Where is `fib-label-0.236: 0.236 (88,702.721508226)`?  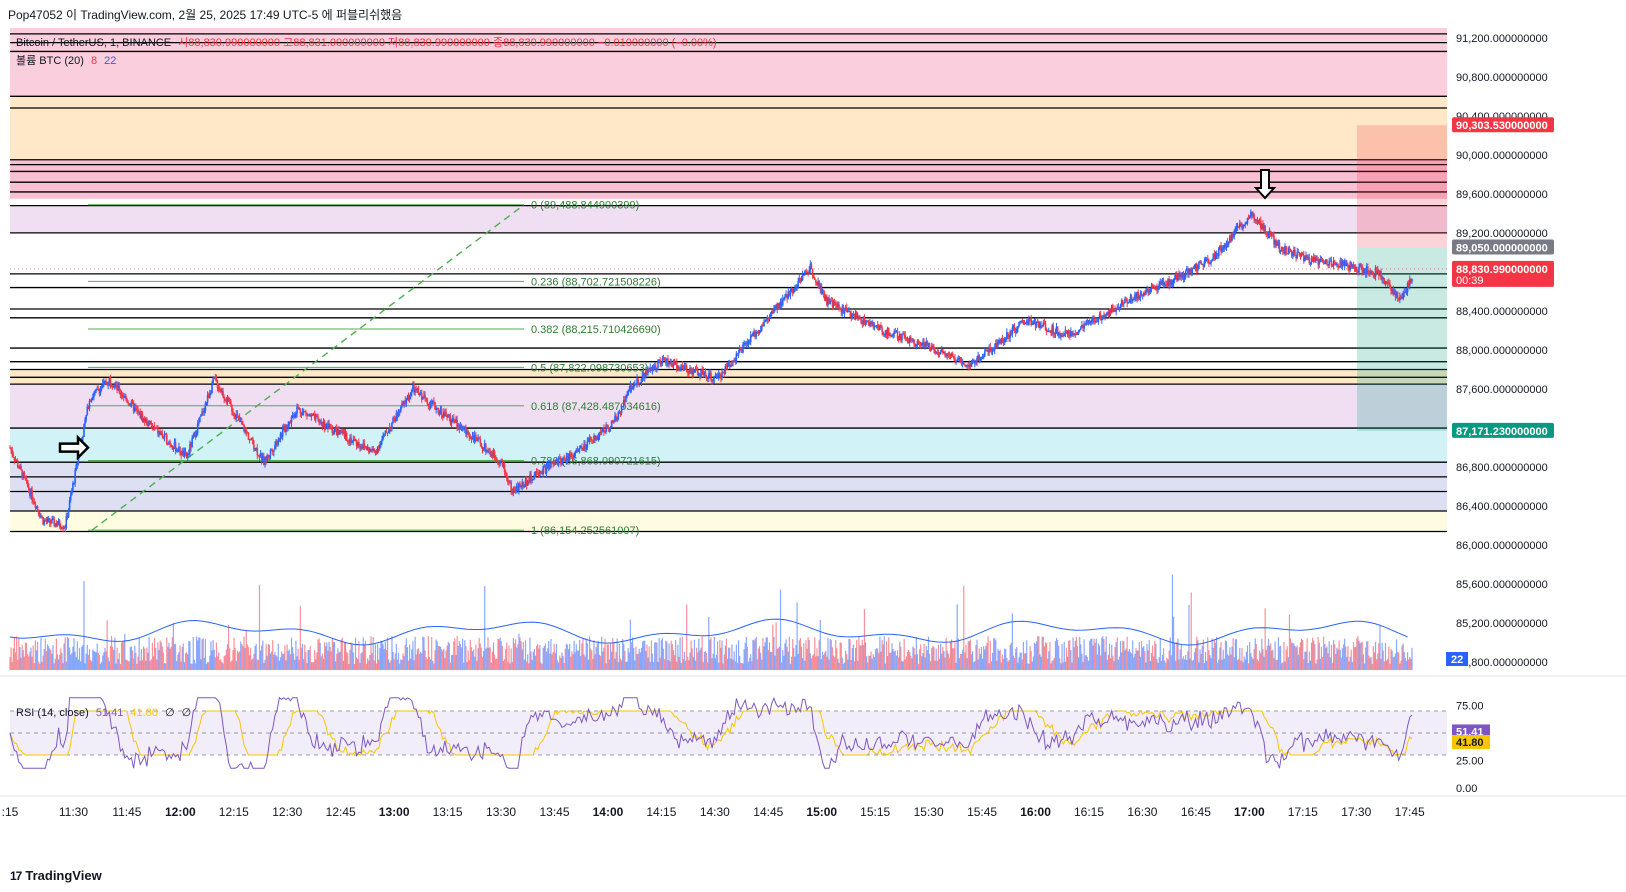
fib-label-0.236: 0.236 (88,702.721508226) is located at coordinates (596, 282).